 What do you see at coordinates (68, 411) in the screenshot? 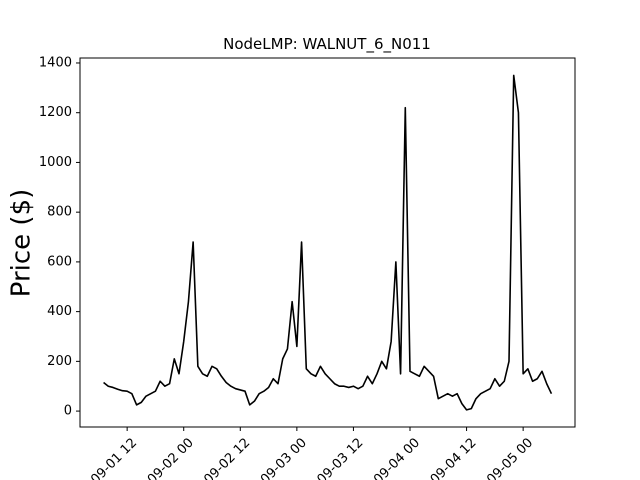
I see `y-tick-label: 0` at bounding box center [68, 411].